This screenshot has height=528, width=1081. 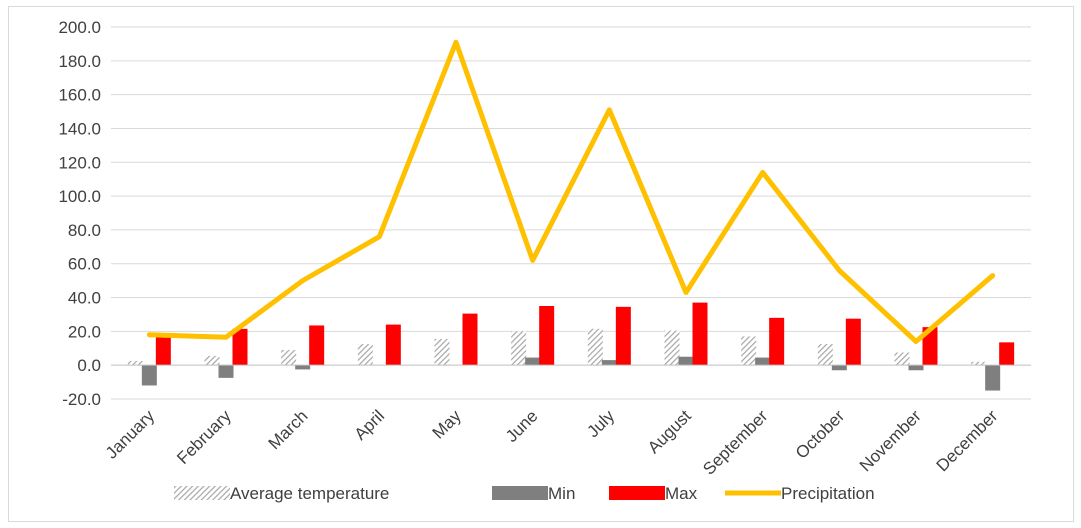 I want to click on y-tick-label: 80.0, so click(x=84, y=230).